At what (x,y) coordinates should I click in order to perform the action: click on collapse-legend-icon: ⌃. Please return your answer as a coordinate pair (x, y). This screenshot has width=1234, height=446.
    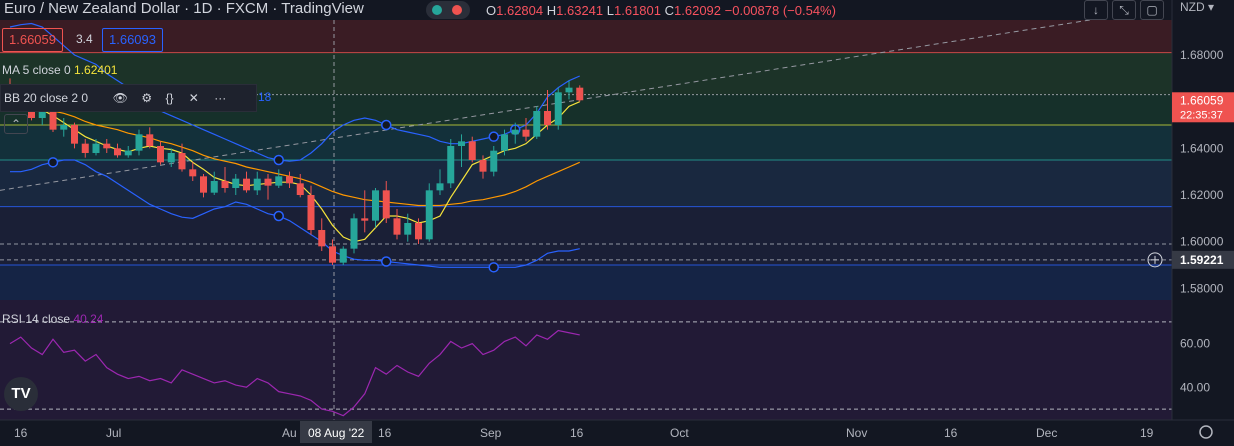
    Looking at the image, I should click on (16, 124).